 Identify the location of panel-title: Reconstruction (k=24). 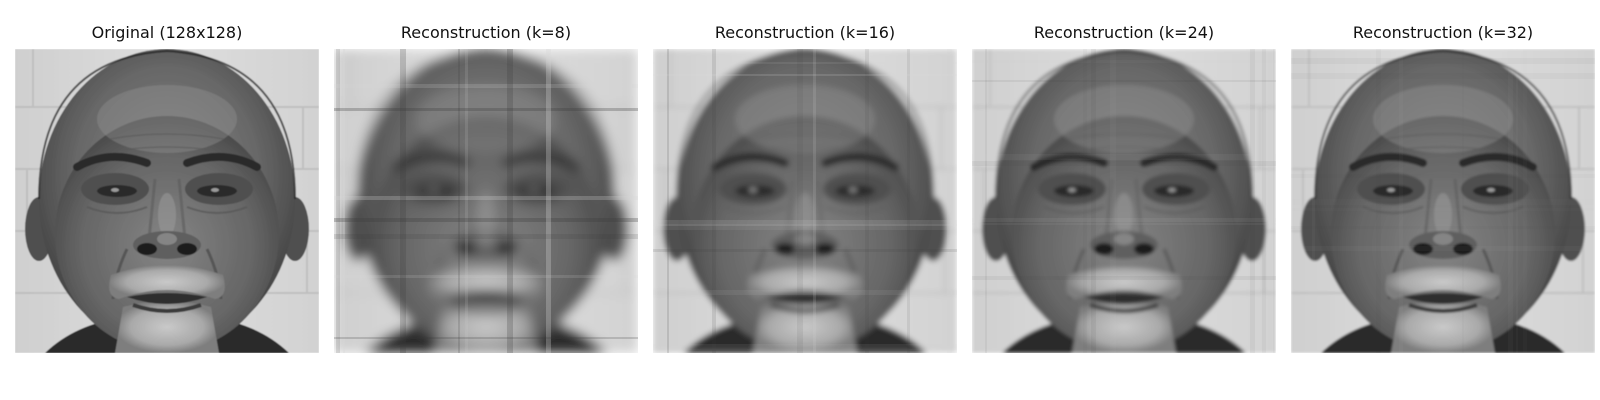
(1124, 32).